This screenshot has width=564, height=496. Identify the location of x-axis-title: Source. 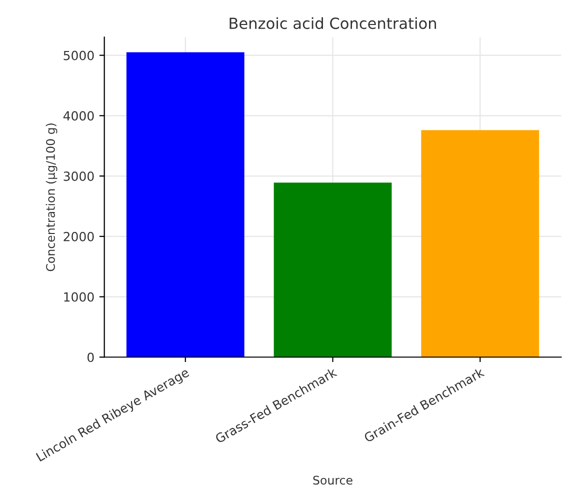
(332, 480).